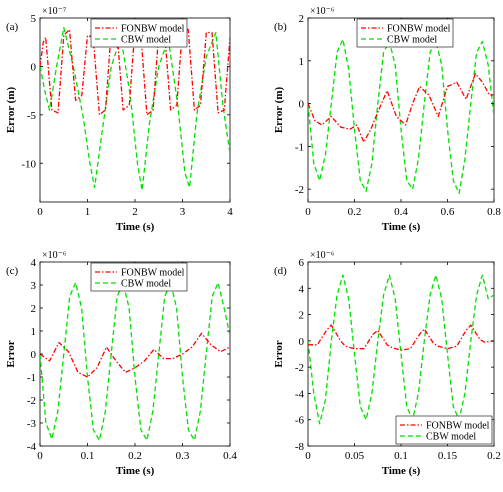 The width and height of the screenshot is (503, 492). What do you see at coordinates (448, 212) in the screenshot?
I see `x-tick-label: 0.6` at bounding box center [448, 212].